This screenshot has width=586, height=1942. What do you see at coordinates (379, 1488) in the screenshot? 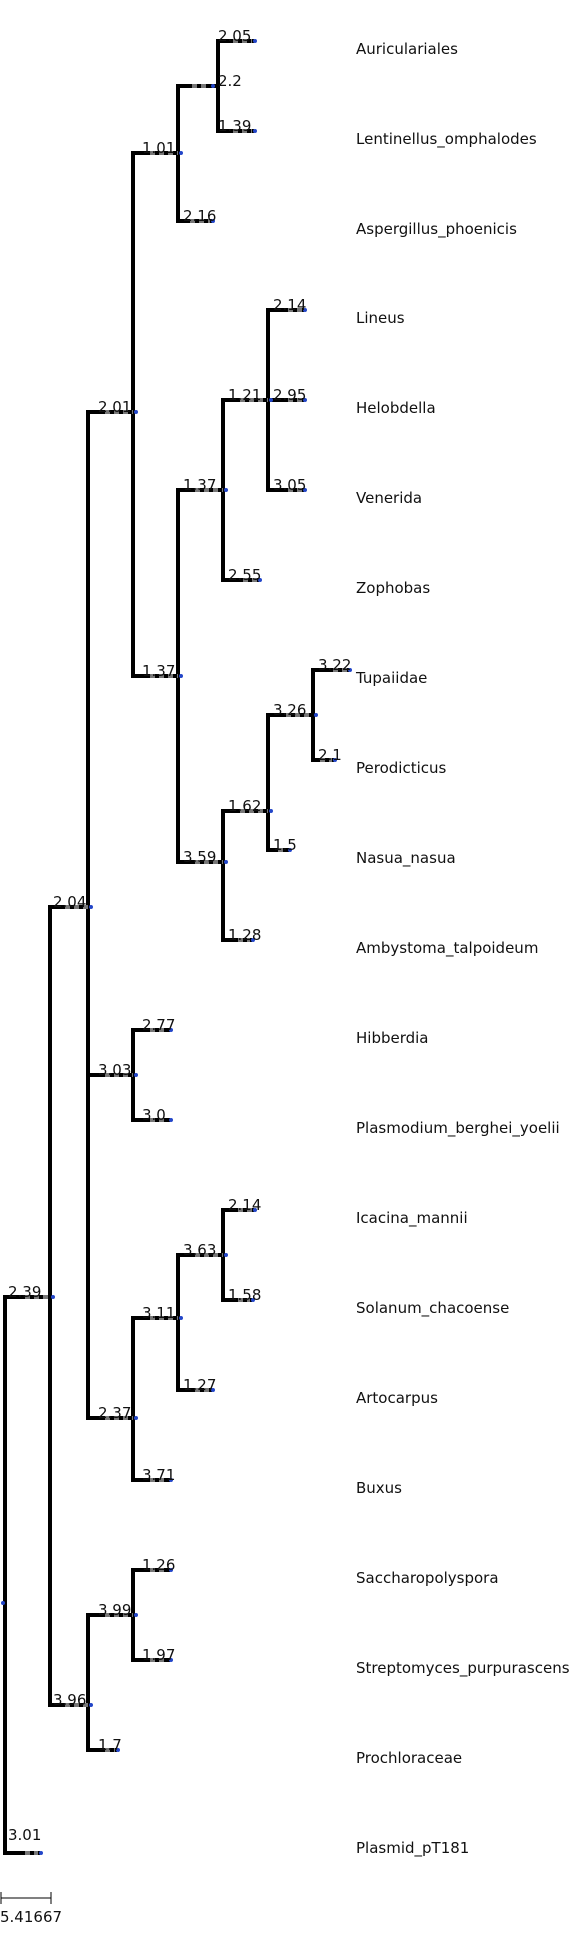
I see `leaf-label: Buxus` at bounding box center [379, 1488].